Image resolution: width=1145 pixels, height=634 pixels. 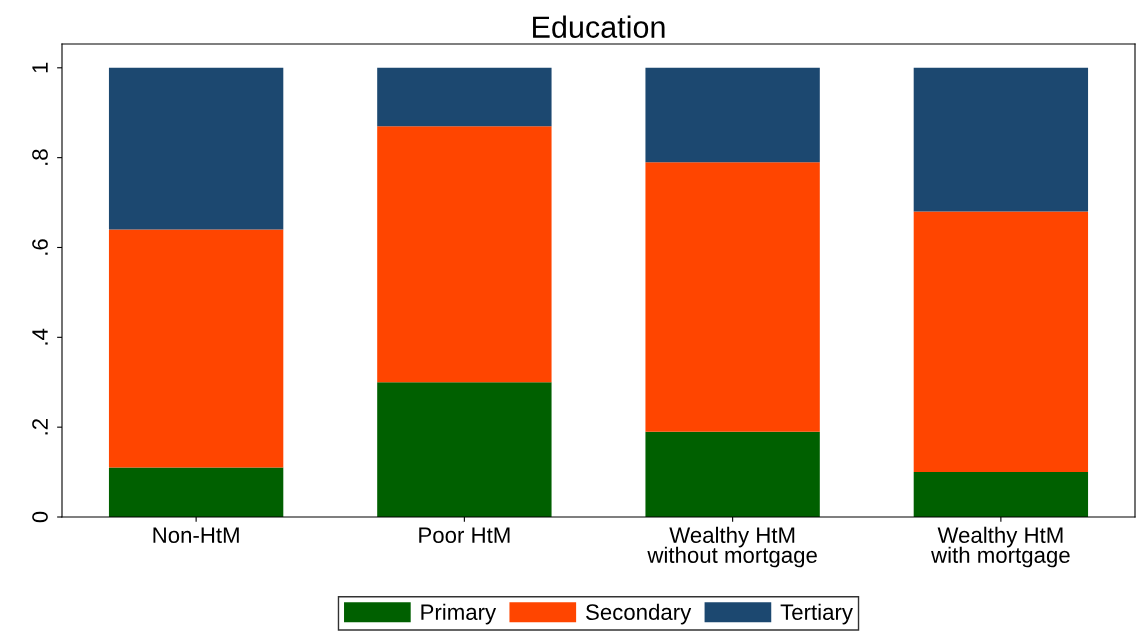 What do you see at coordinates (40, 336) in the screenshot?
I see `y-tick-label: .4` at bounding box center [40, 336].